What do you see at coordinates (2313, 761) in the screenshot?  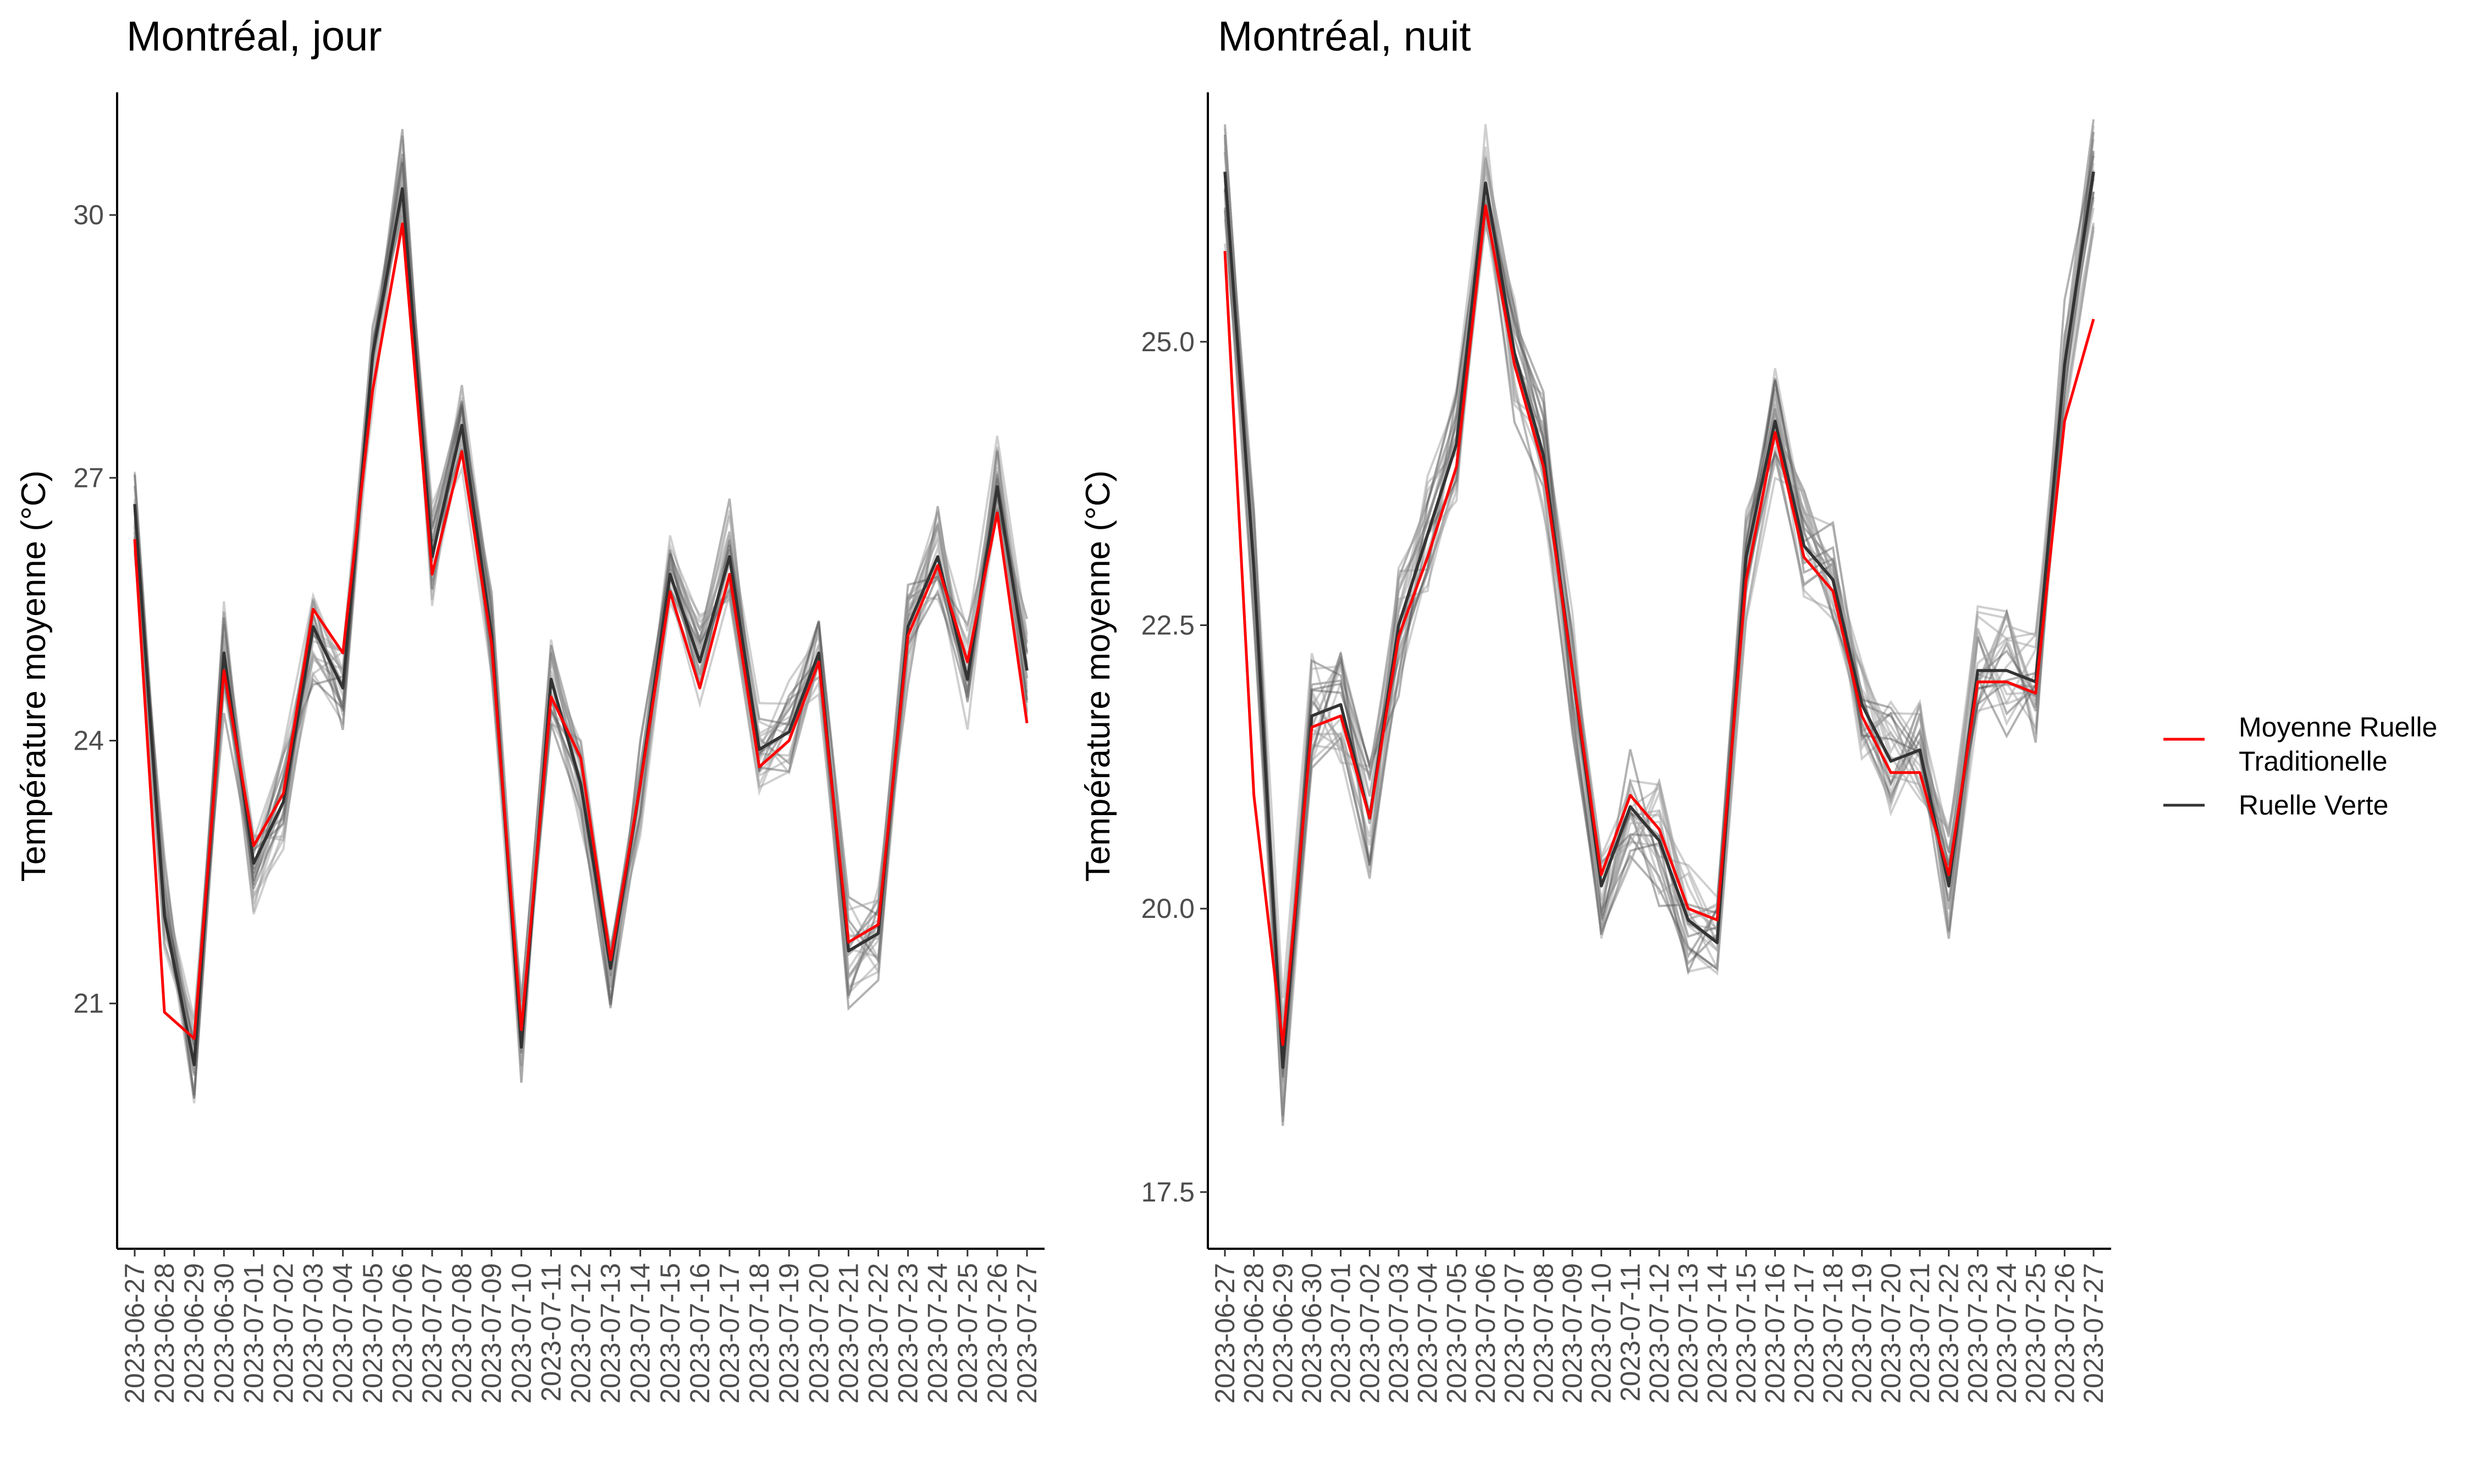 I see `legend-label-traditional-line2: Traditionelle` at bounding box center [2313, 761].